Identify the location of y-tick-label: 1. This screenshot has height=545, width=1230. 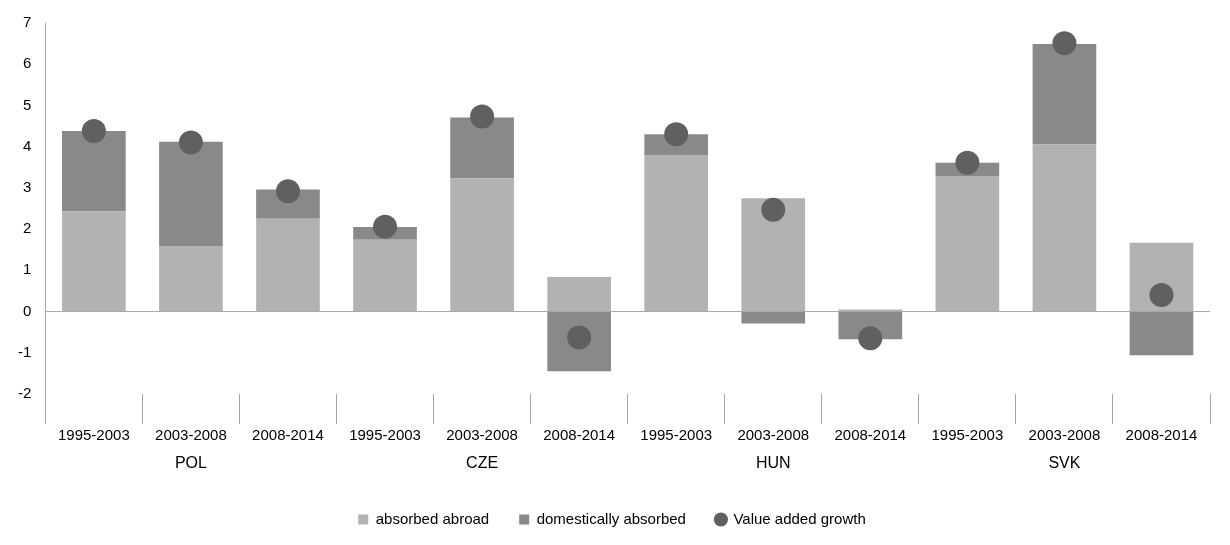
(27, 269).